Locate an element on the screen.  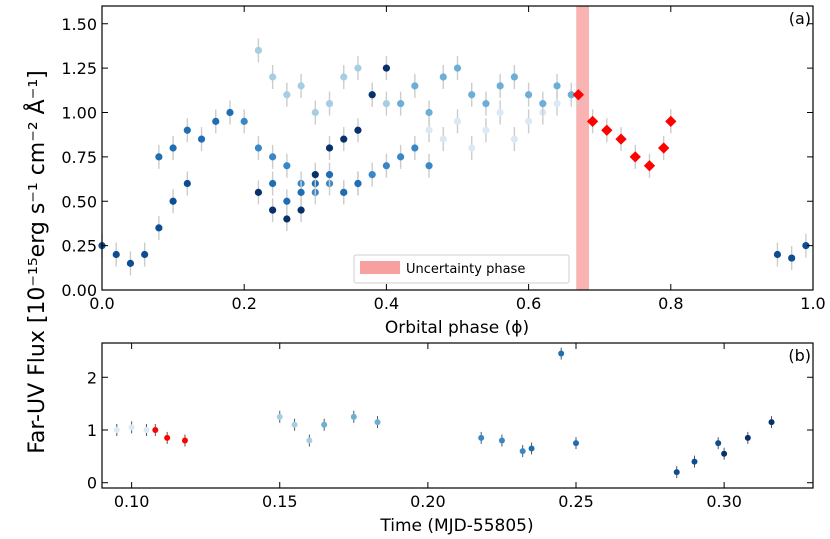
y-tick-label: 0.00 is located at coordinates (79, 290).